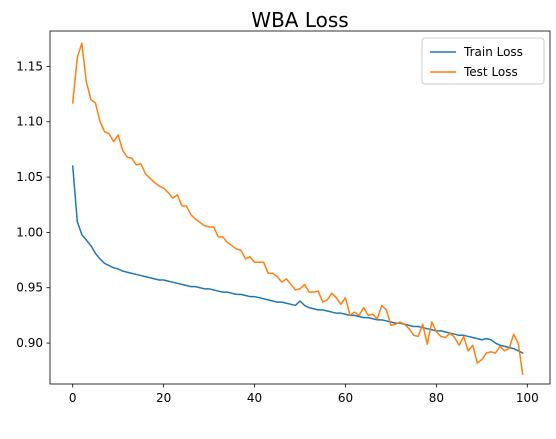 This screenshot has height=439, width=556. Describe the element at coordinates (29, 343) in the screenshot. I see `y-tick-label: 0.90` at that location.